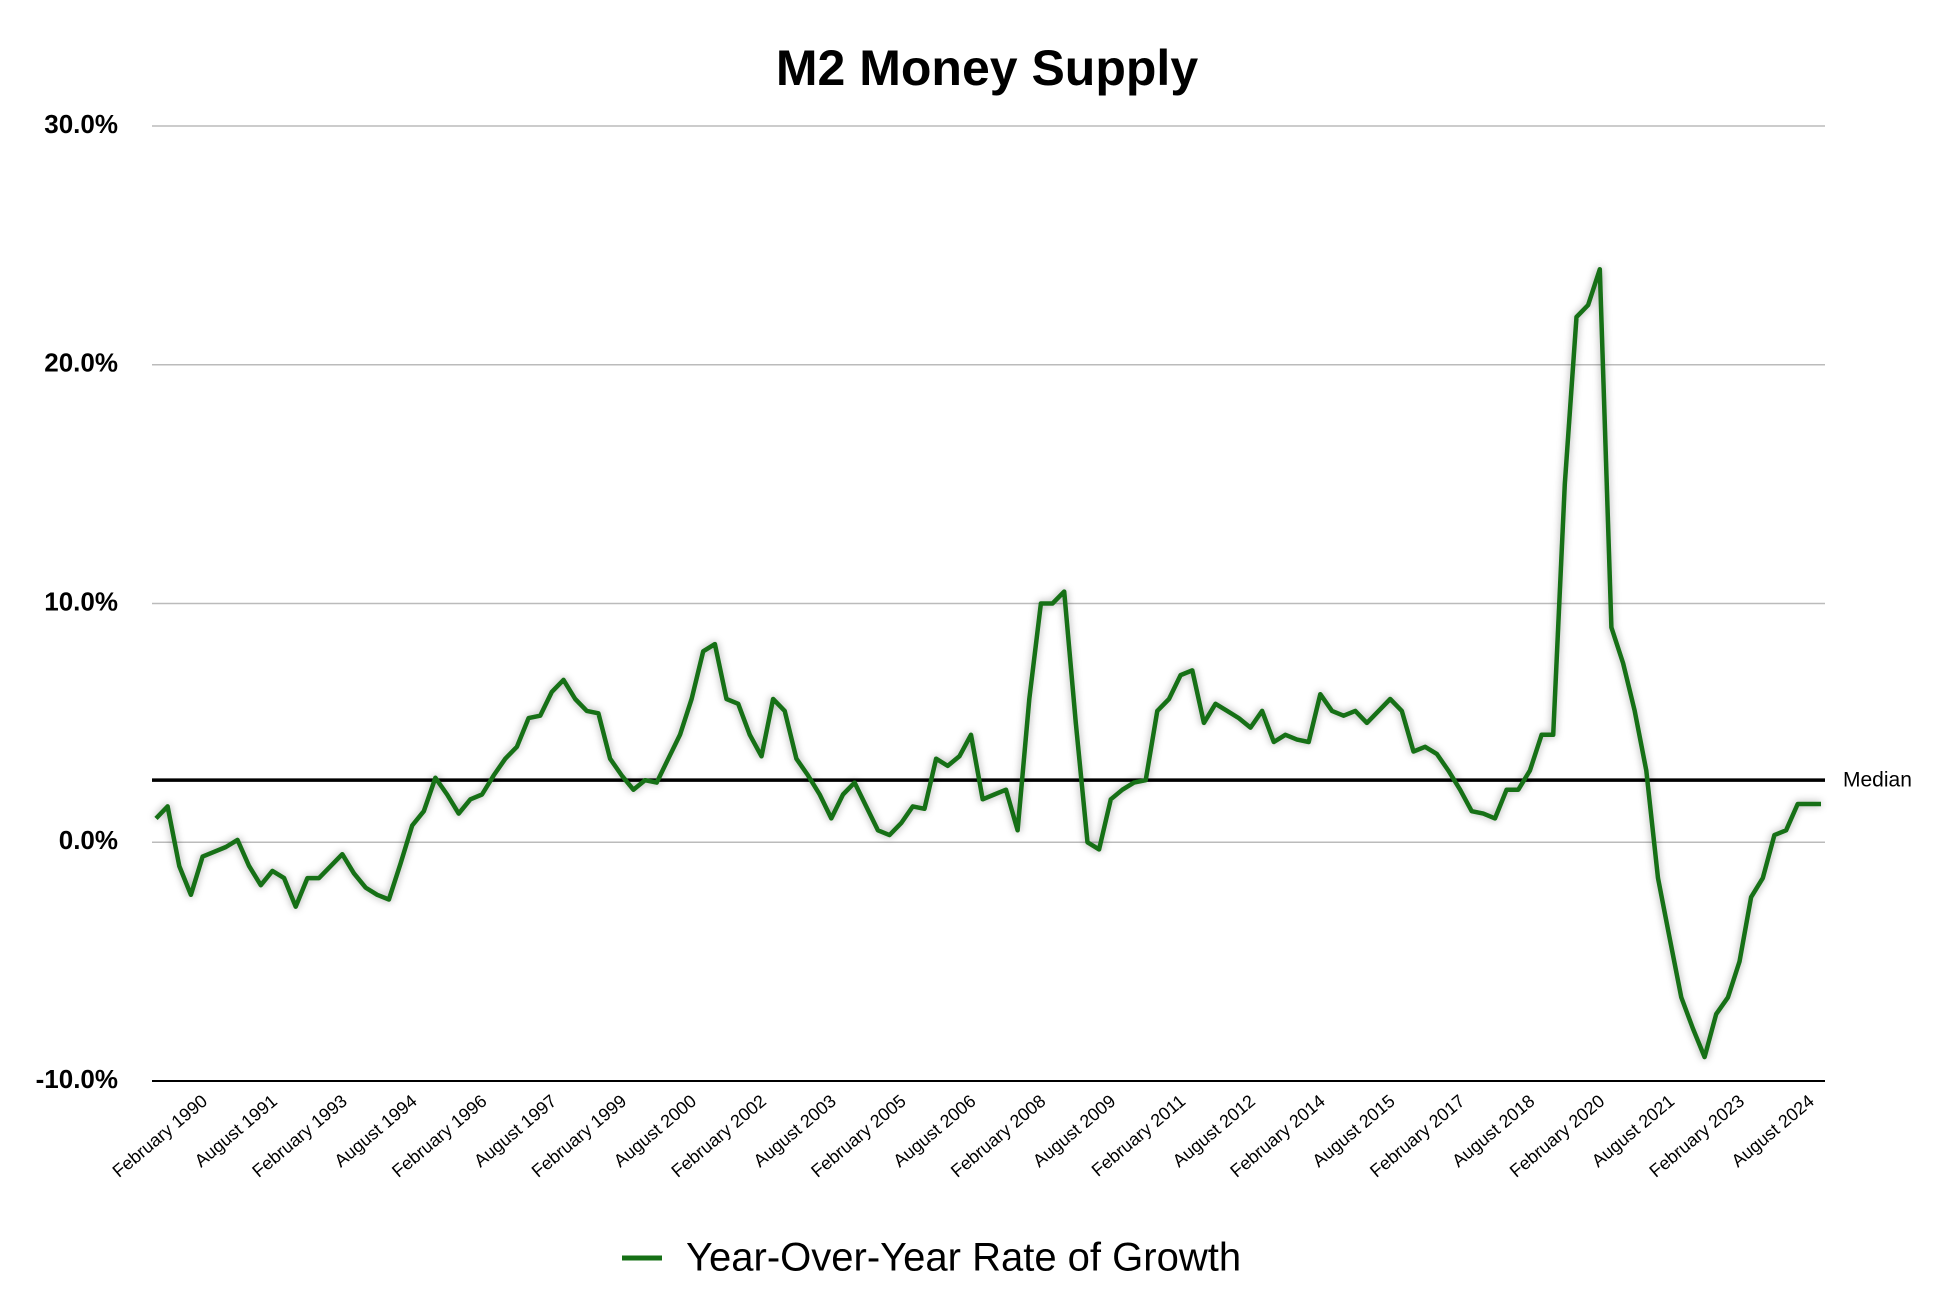 The height and width of the screenshot is (1306, 1944). I want to click on y-tick-label: 10.0%, so click(81, 601).